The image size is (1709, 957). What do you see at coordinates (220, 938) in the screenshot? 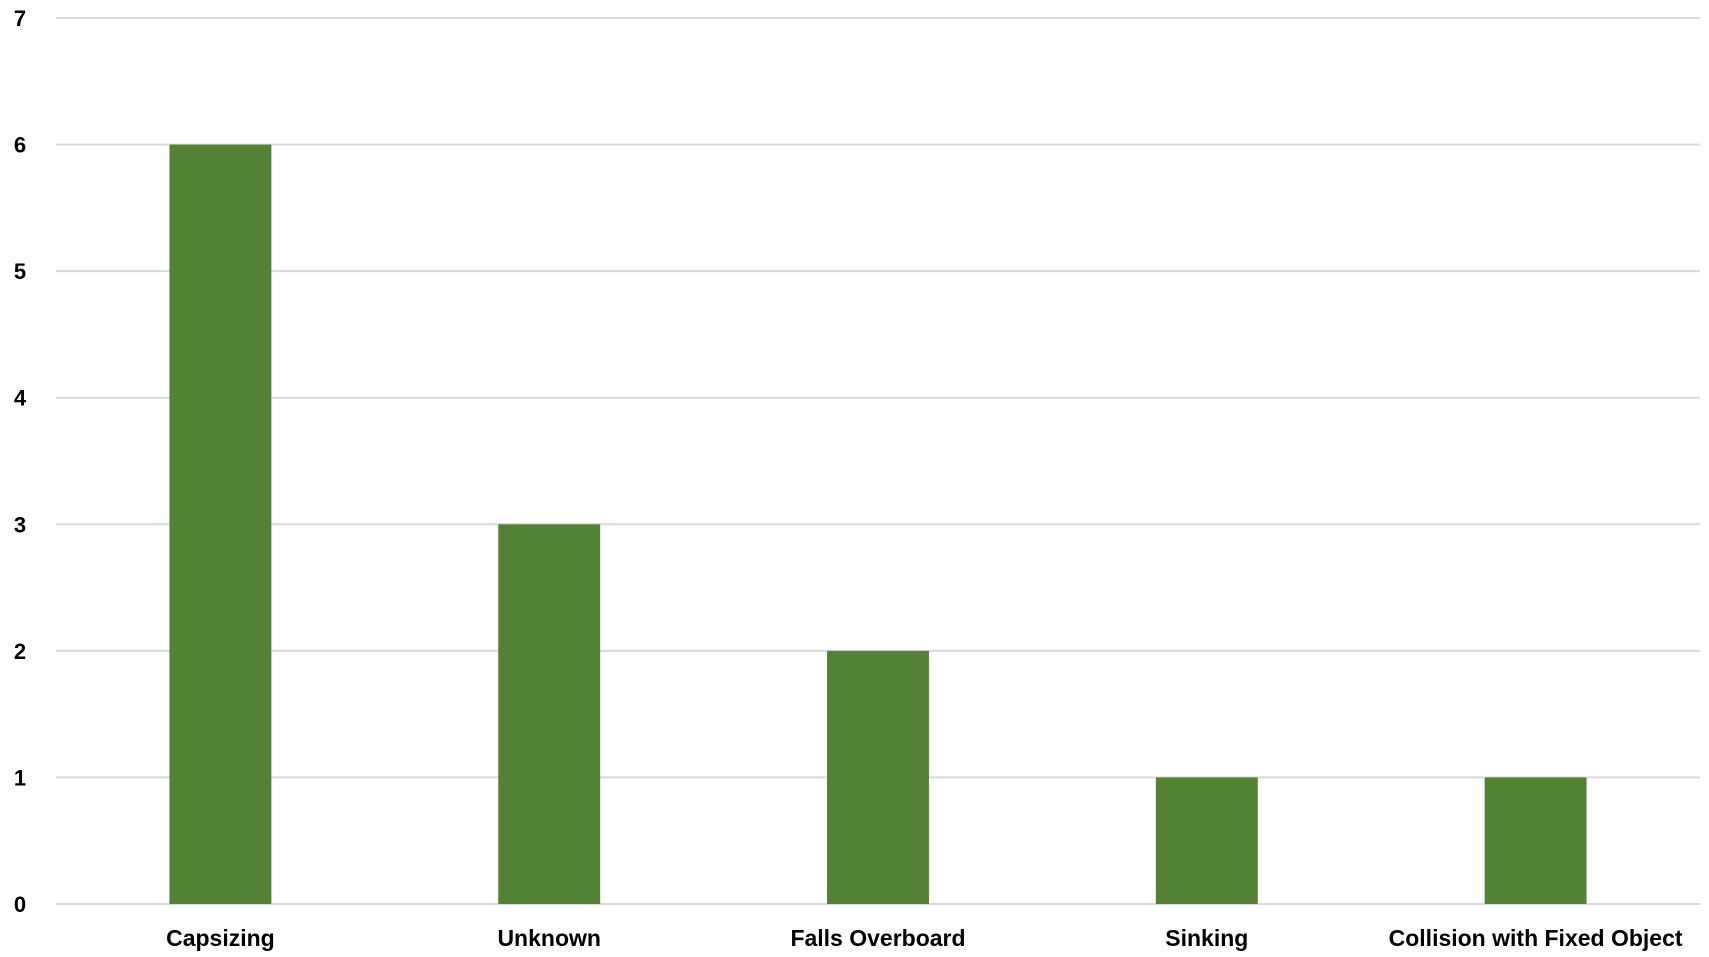
I see `category-label: Capsizing` at bounding box center [220, 938].